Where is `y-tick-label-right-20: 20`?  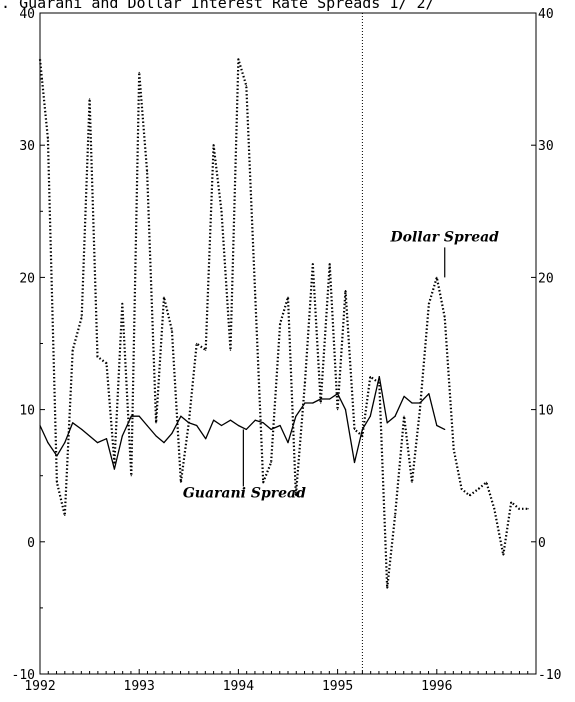 y-tick-label-right-20: 20 is located at coordinates (546, 278).